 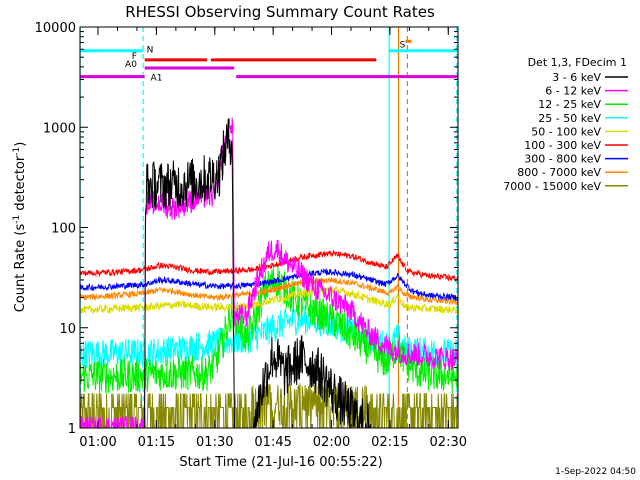 I want to click on y-axis-label-mid: detector, so click(x=20, y=185).